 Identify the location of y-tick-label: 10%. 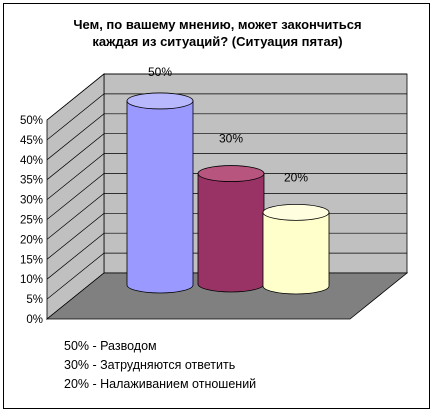
(31, 280).